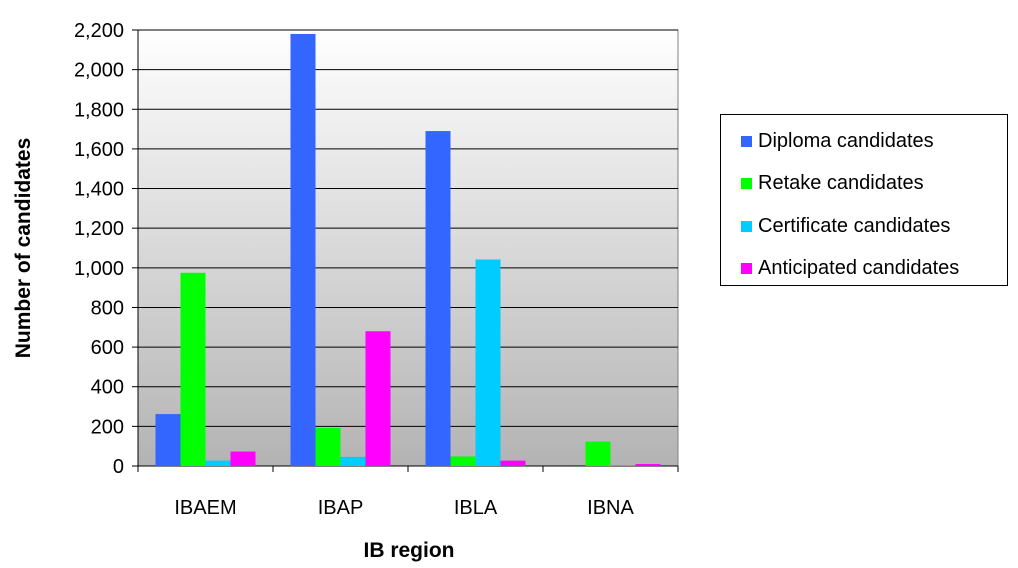 The width and height of the screenshot is (1018, 568). What do you see at coordinates (746, 226) in the screenshot?
I see `legend-swatch-certificate` at bounding box center [746, 226].